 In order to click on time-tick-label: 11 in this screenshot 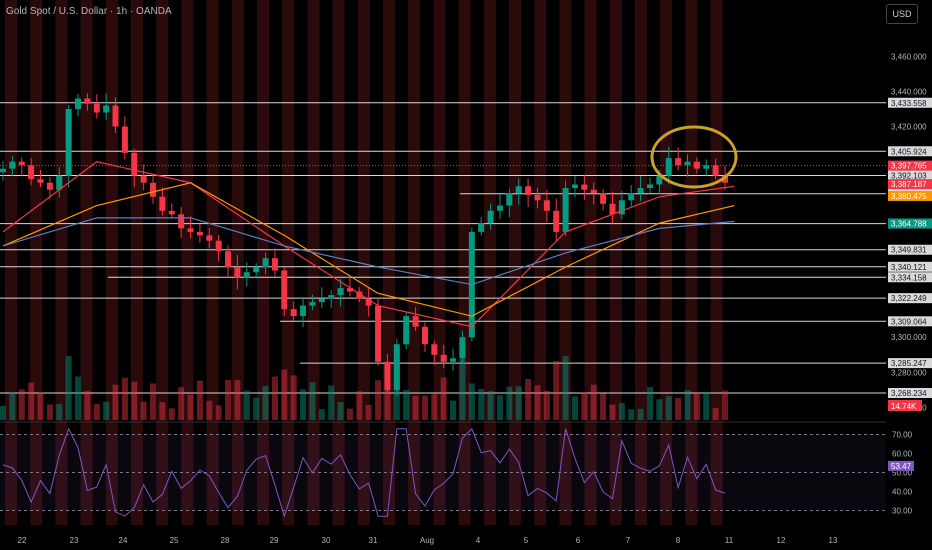, I will do `click(729, 540)`.